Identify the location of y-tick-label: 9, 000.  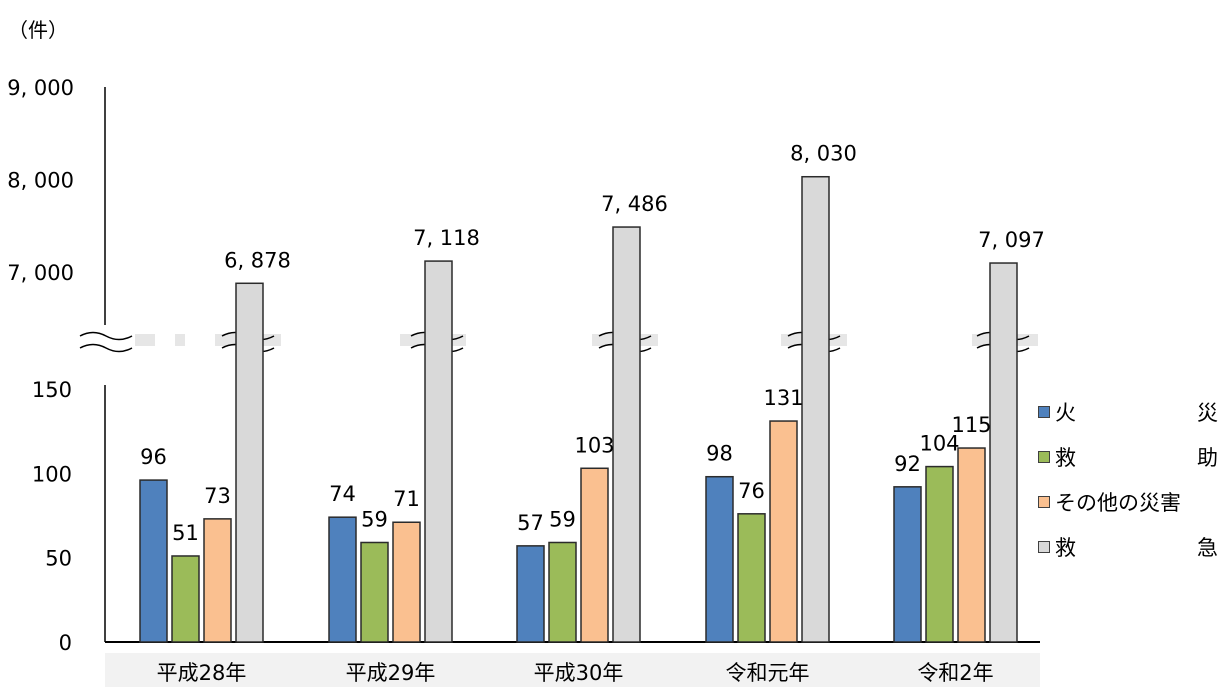
(40, 88).